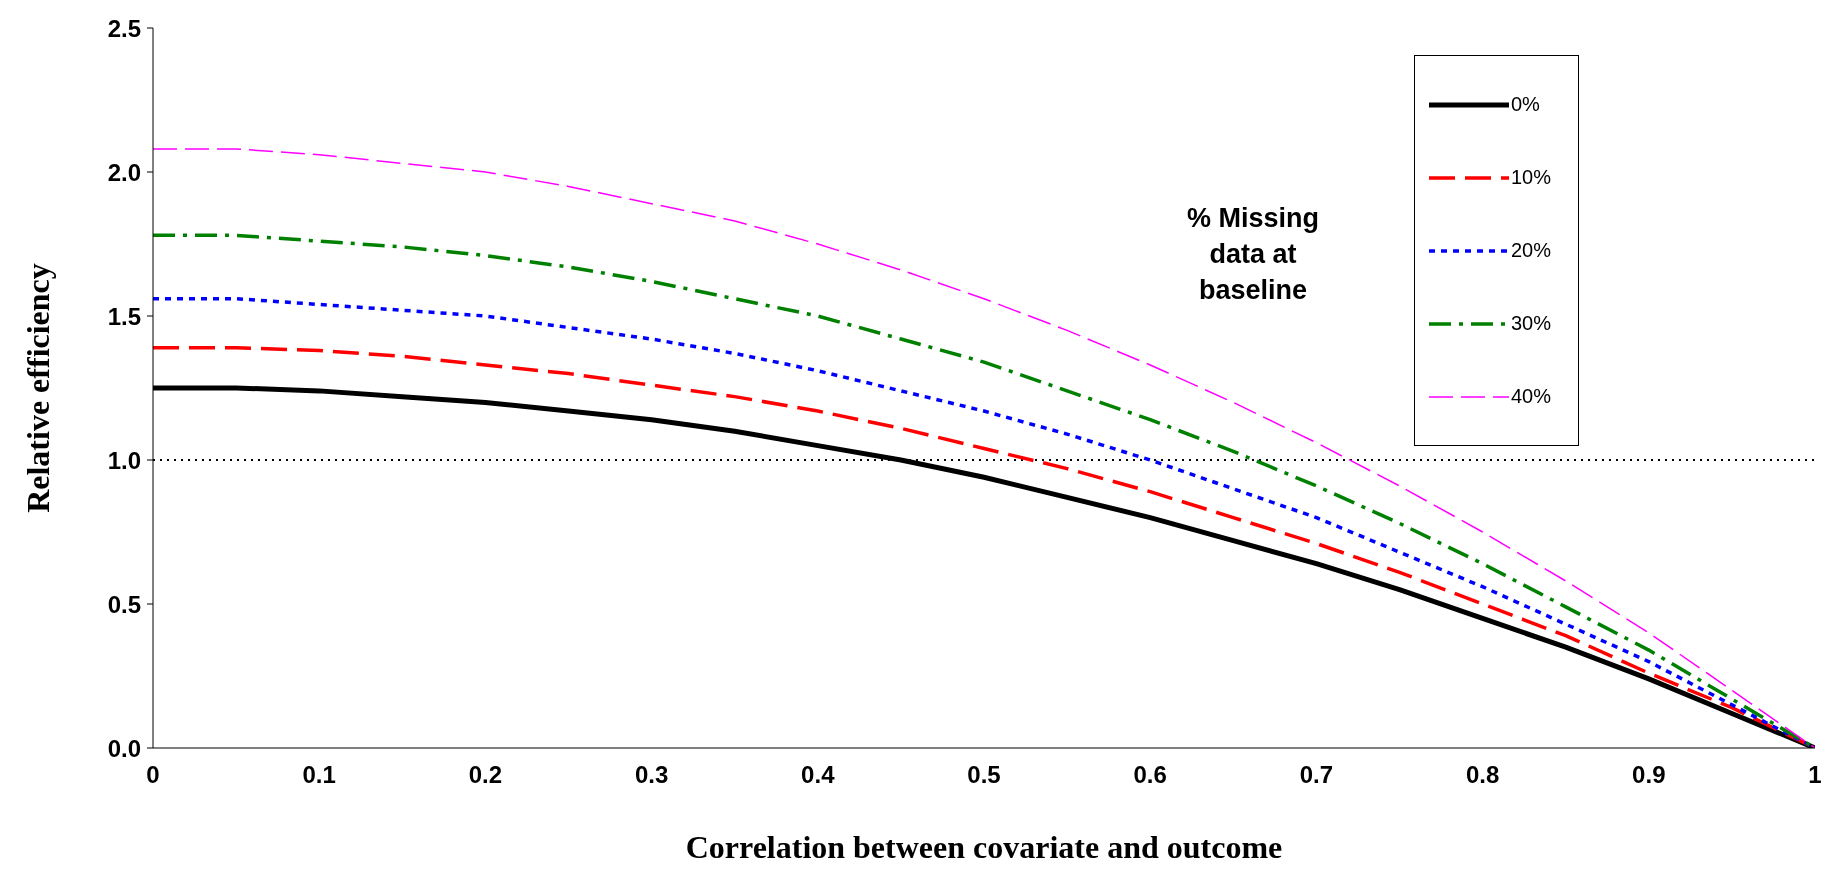 Image resolution: width=1843 pixels, height=886 pixels. Describe the element at coordinates (485, 775) in the screenshot. I see `x-tick-label: 0.2` at that location.